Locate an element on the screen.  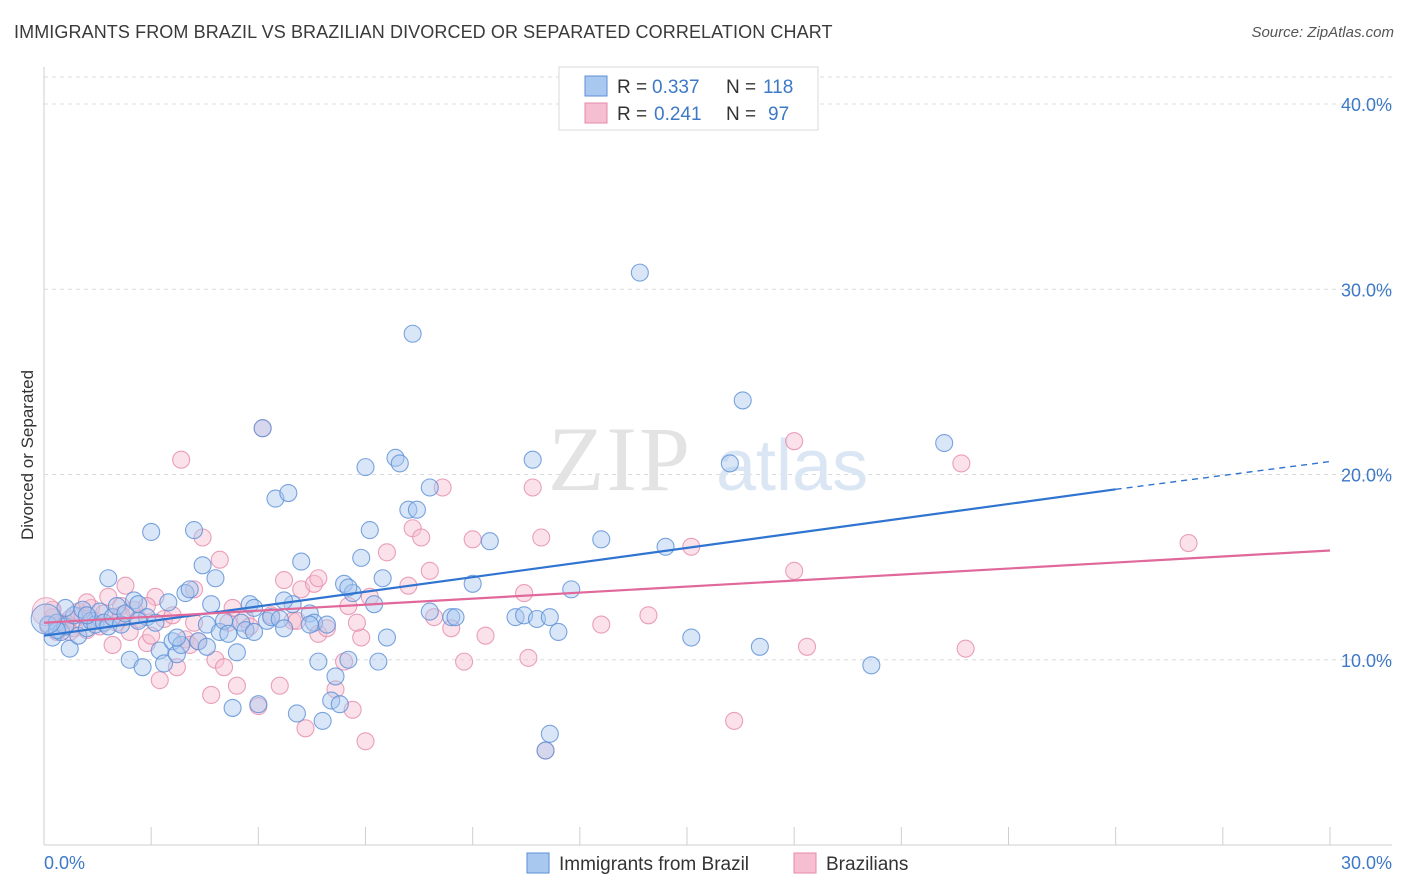
legend-r-value-2: 0.241 is located at coordinates (678, 114).